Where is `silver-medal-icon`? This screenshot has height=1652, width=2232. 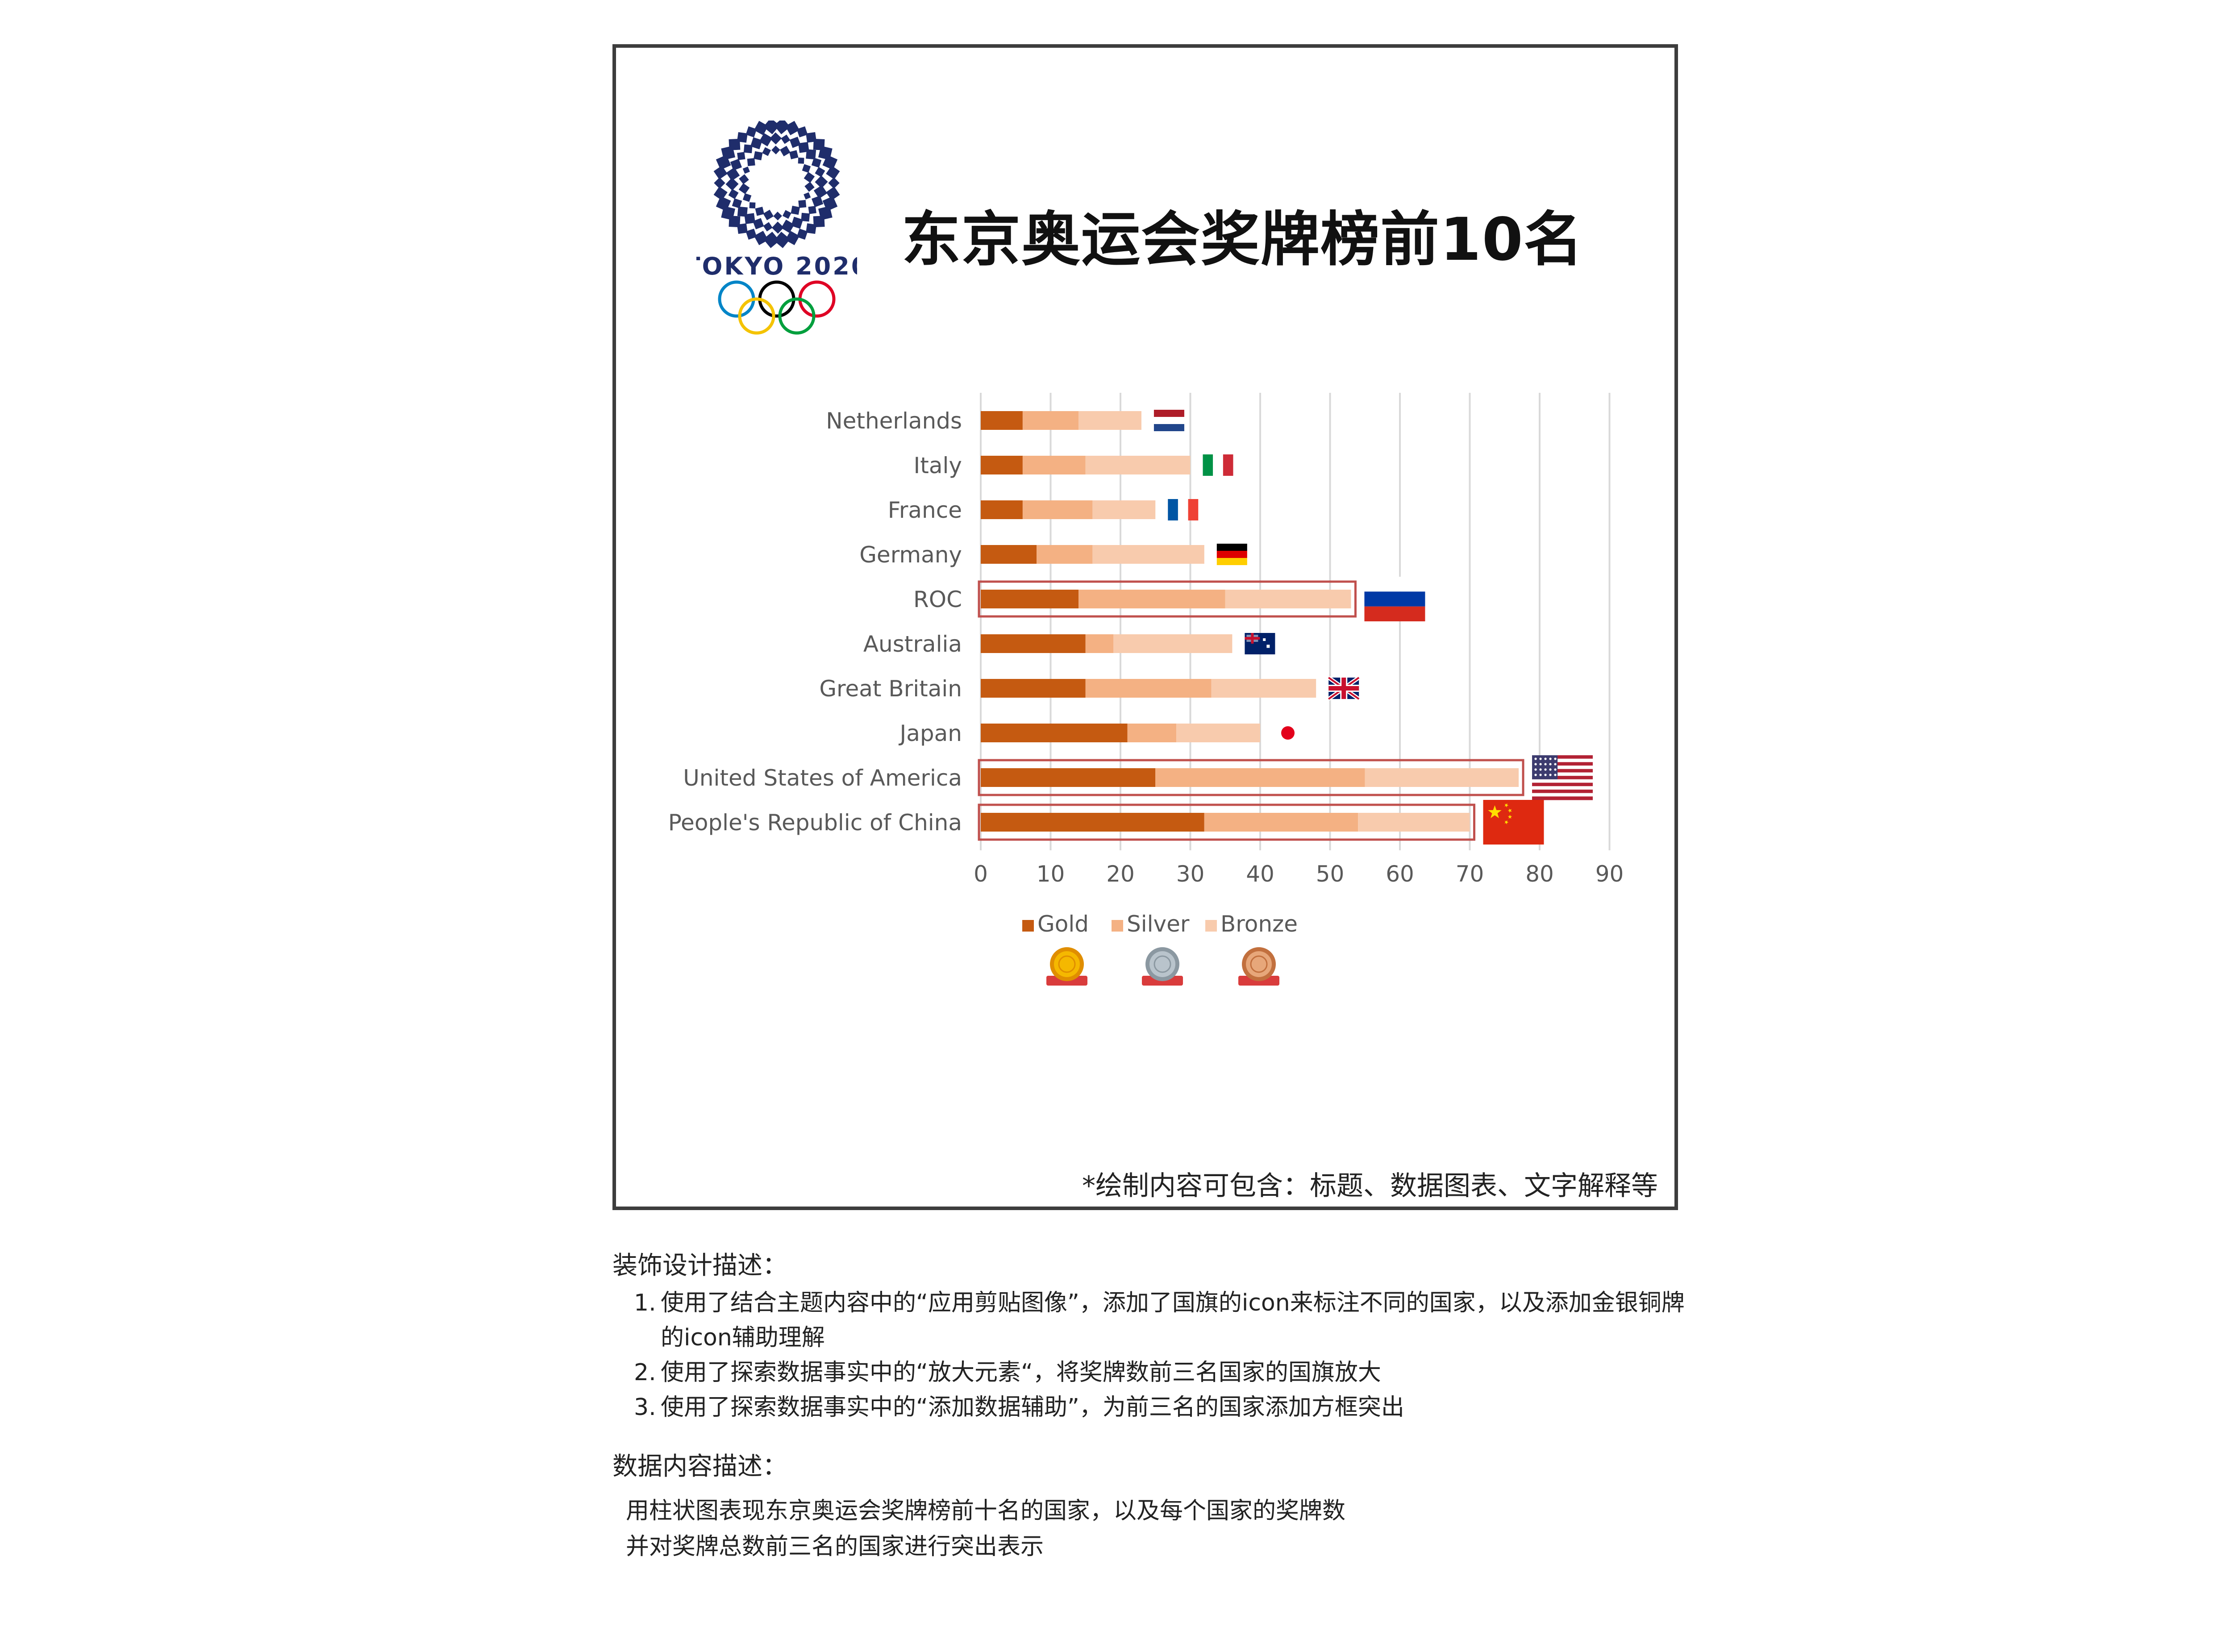
silver-medal-icon is located at coordinates (1162, 966).